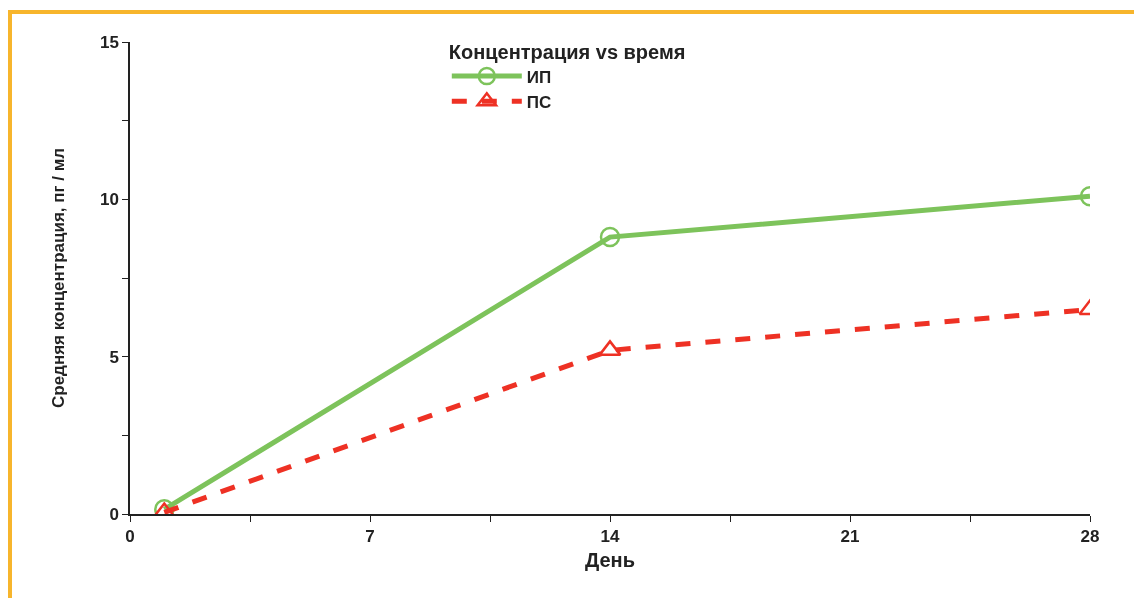  I want to click on y-tick-label: 15, so click(109, 42).